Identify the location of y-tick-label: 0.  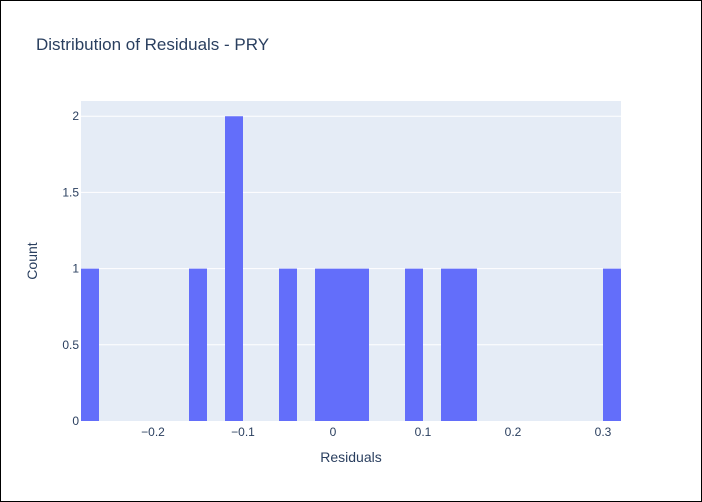
(75, 421).